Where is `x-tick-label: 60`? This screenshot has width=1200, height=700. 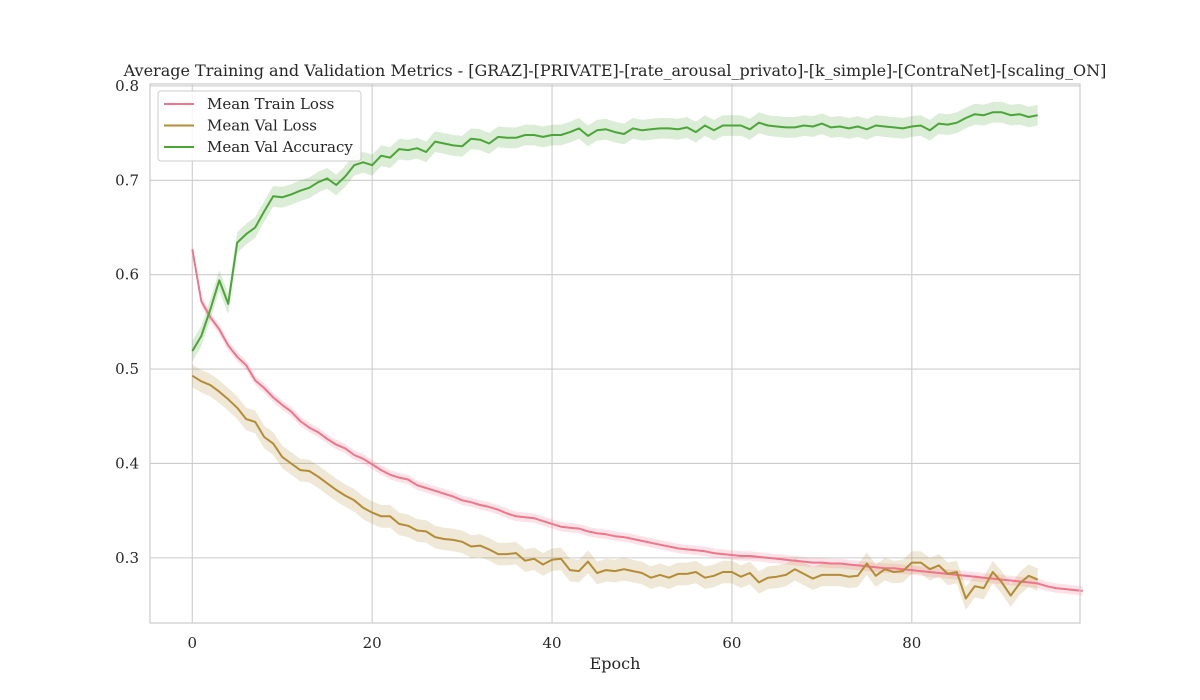 x-tick-label: 60 is located at coordinates (731, 643).